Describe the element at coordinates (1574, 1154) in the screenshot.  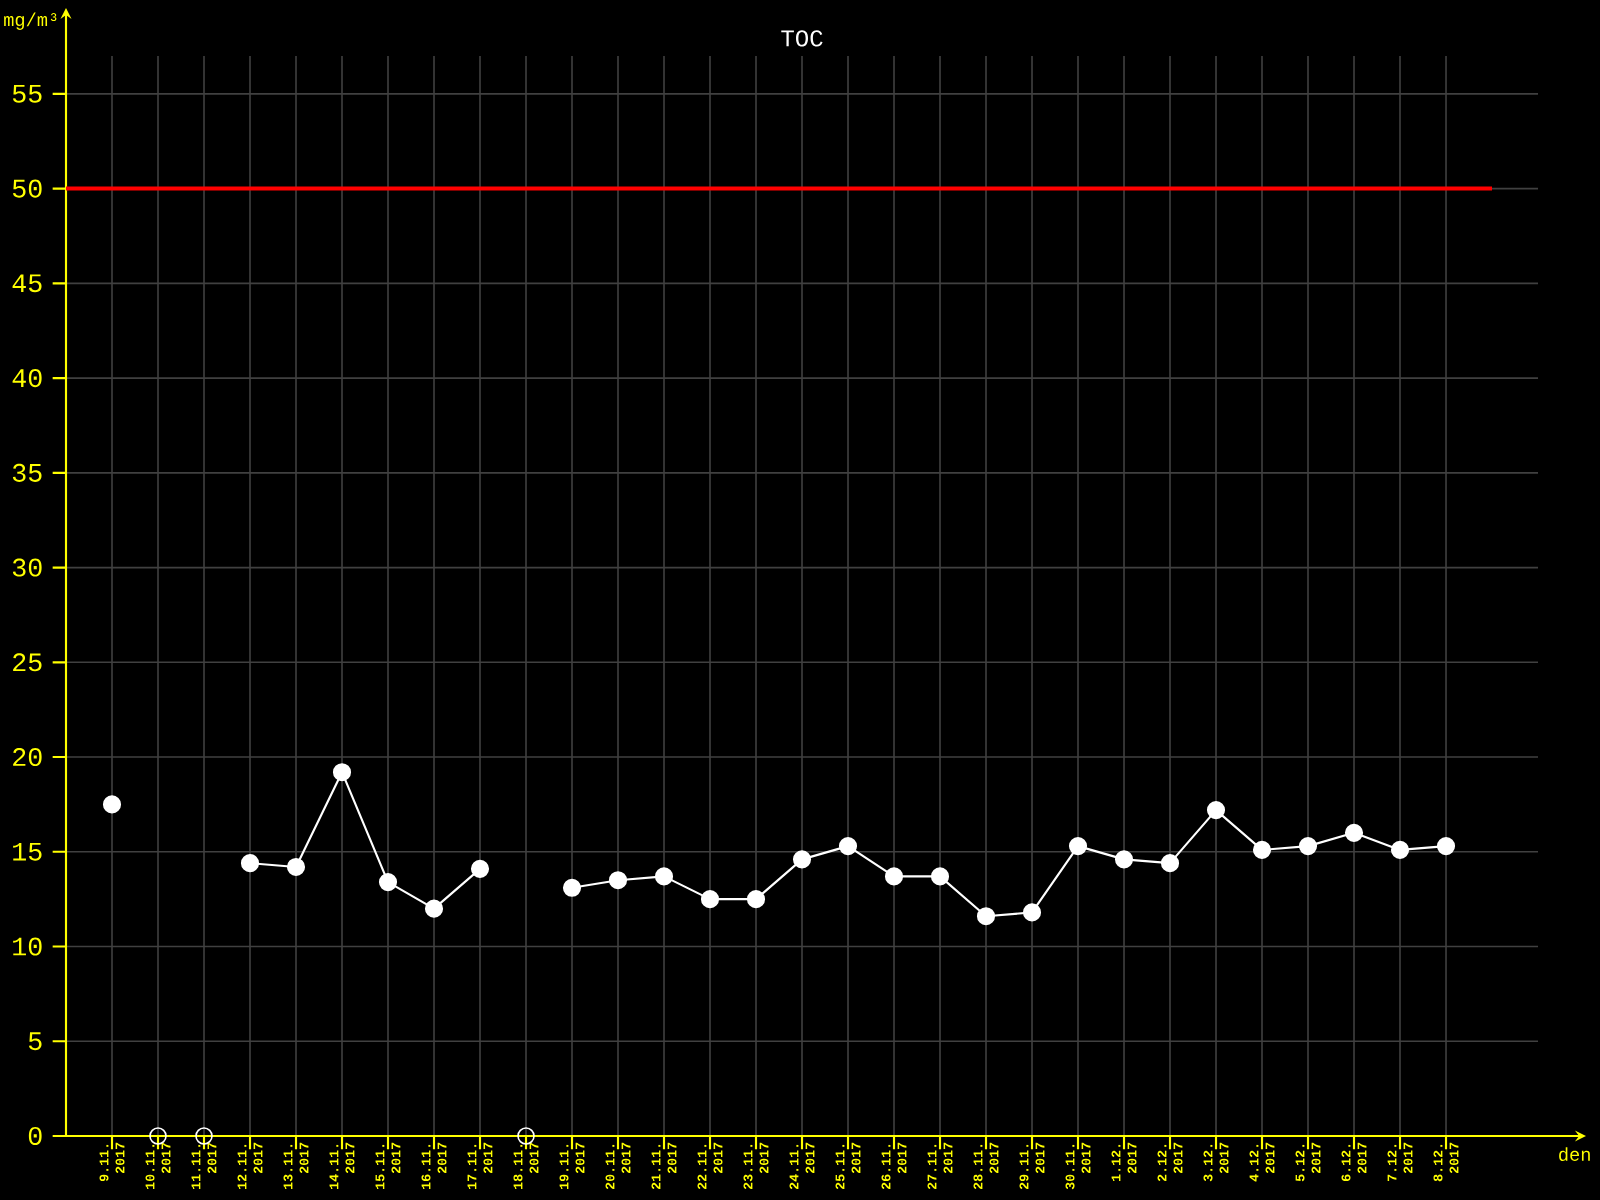
I see `x-axis-title: den` at that location.